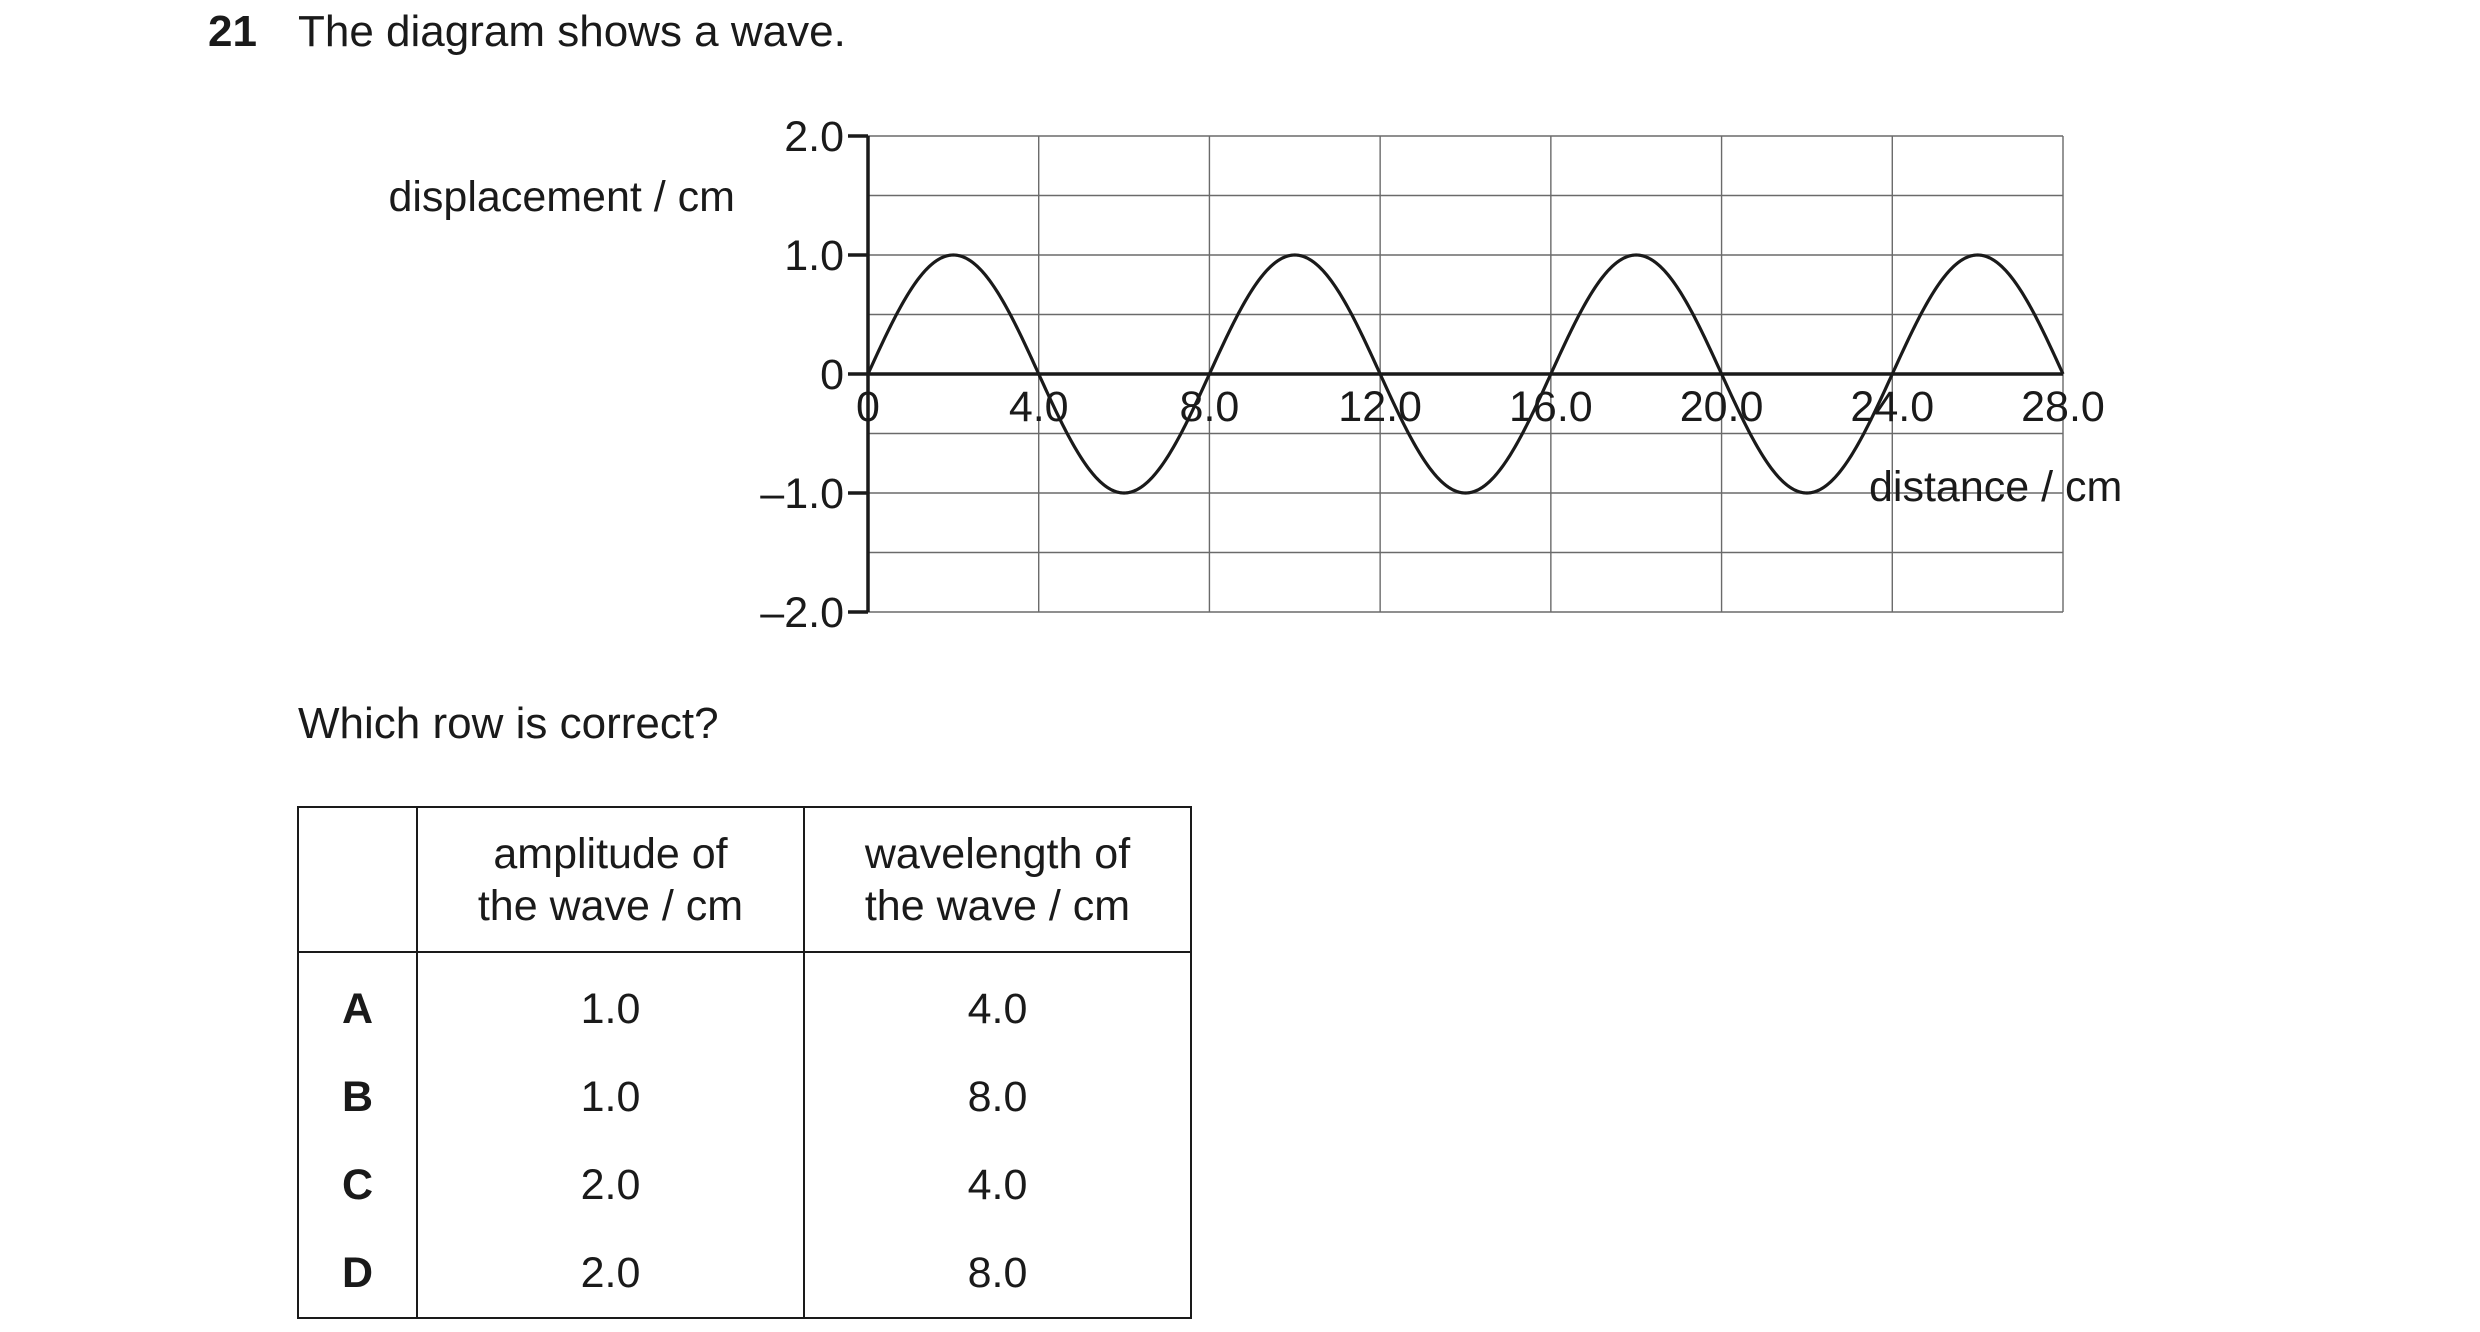 This screenshot has height=1332, width=2480. Describe the element at coordinates (802, 375) in the screenshot. I see `y-tick-labels: 2.0 1.0 0 –1.0 –2.0` at that location.